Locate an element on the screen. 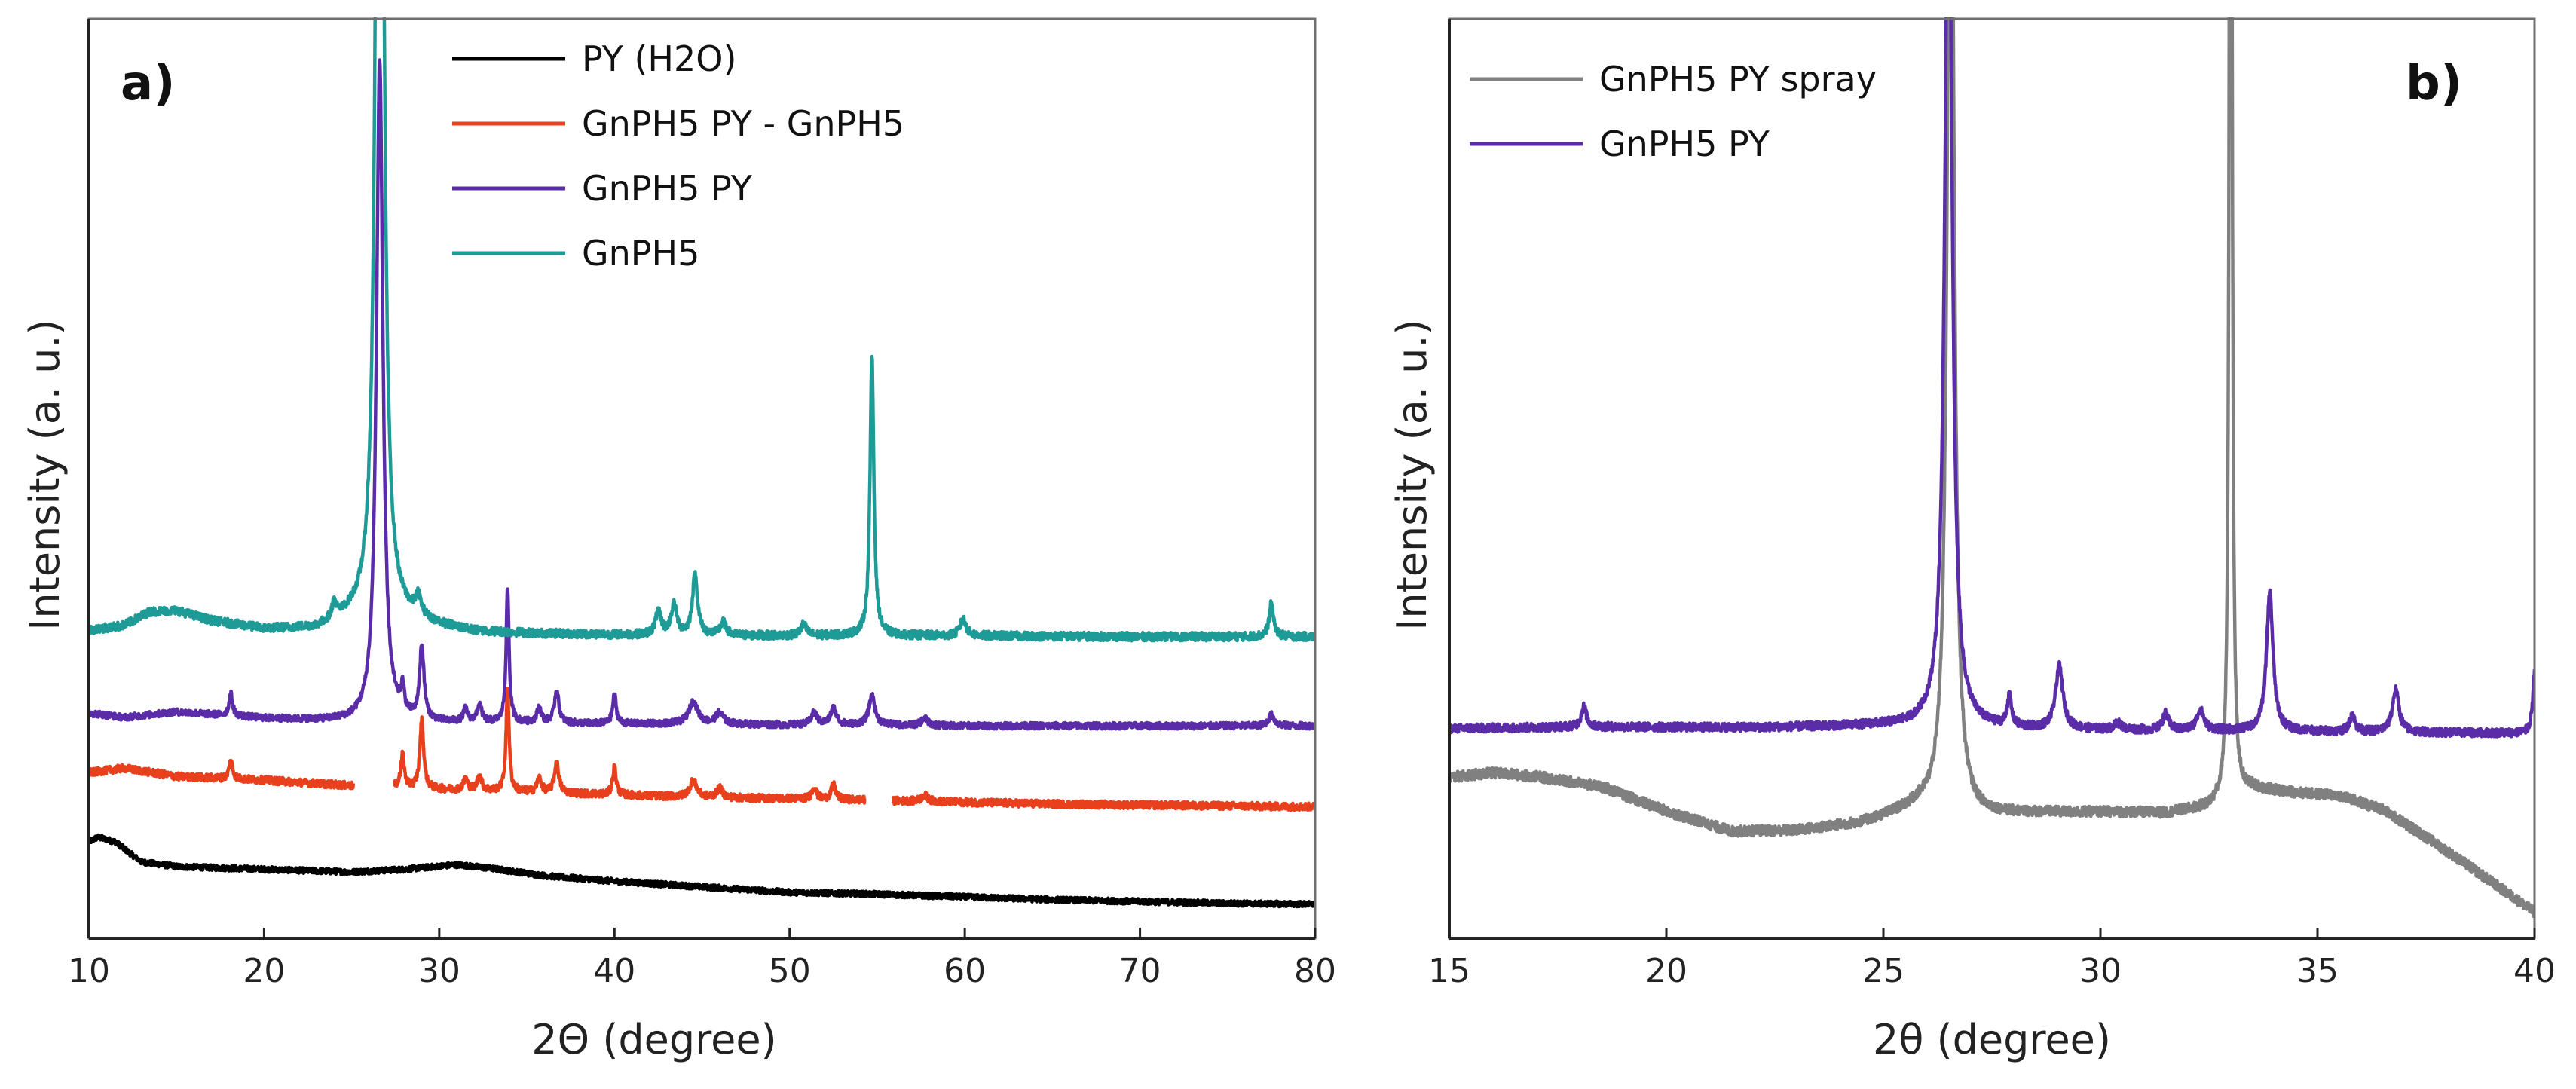  legend-label-py-h2o: PY (H2O) is located at coordinates (659, 59).